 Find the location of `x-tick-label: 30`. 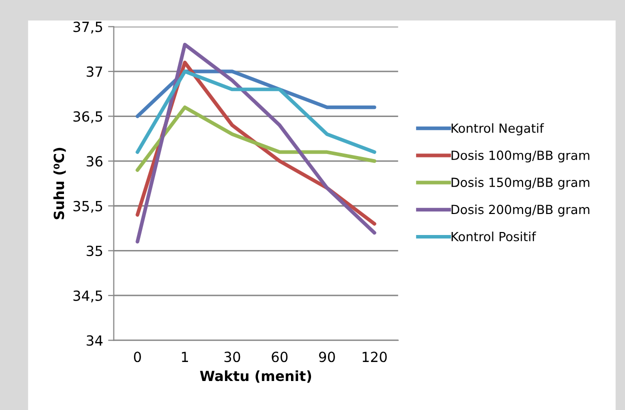

x-tick-label: 30 is located at coordinates (232, 357).